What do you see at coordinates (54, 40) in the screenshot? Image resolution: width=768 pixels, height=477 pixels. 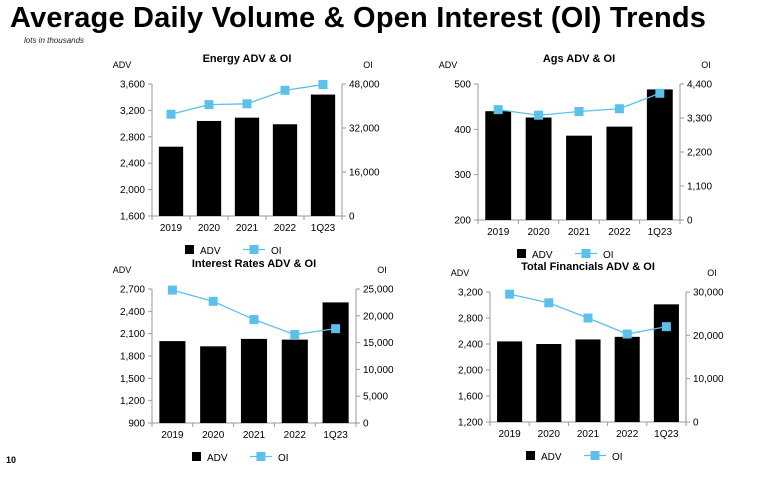 I see `page-subtitle: lots in thousands` at bounding box center [54, 40].